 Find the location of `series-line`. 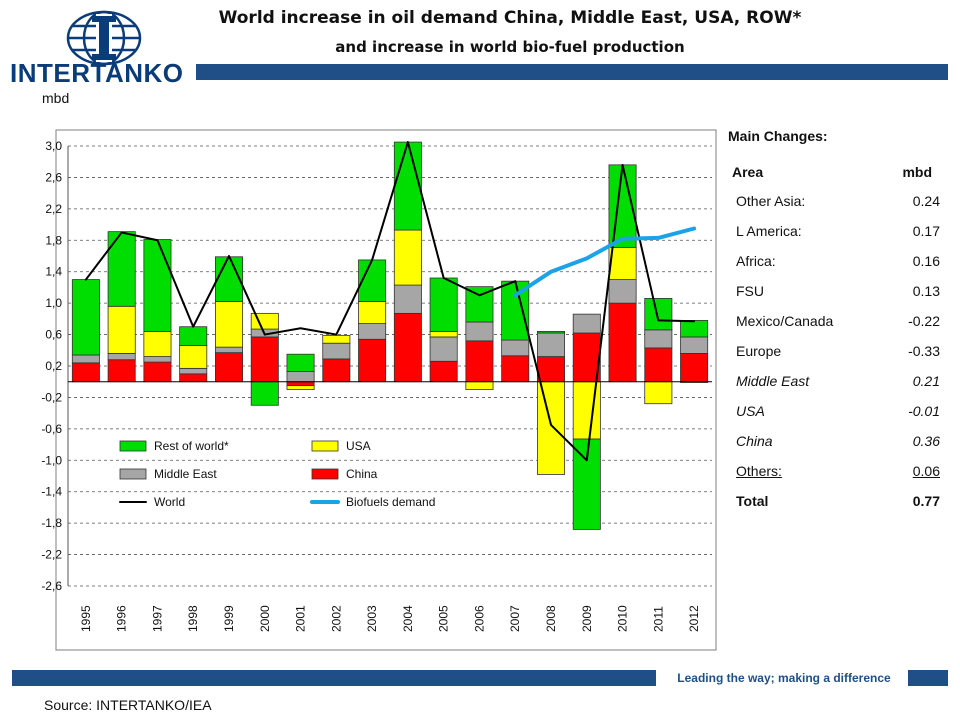

series-line is located at coordinates (605, 262).